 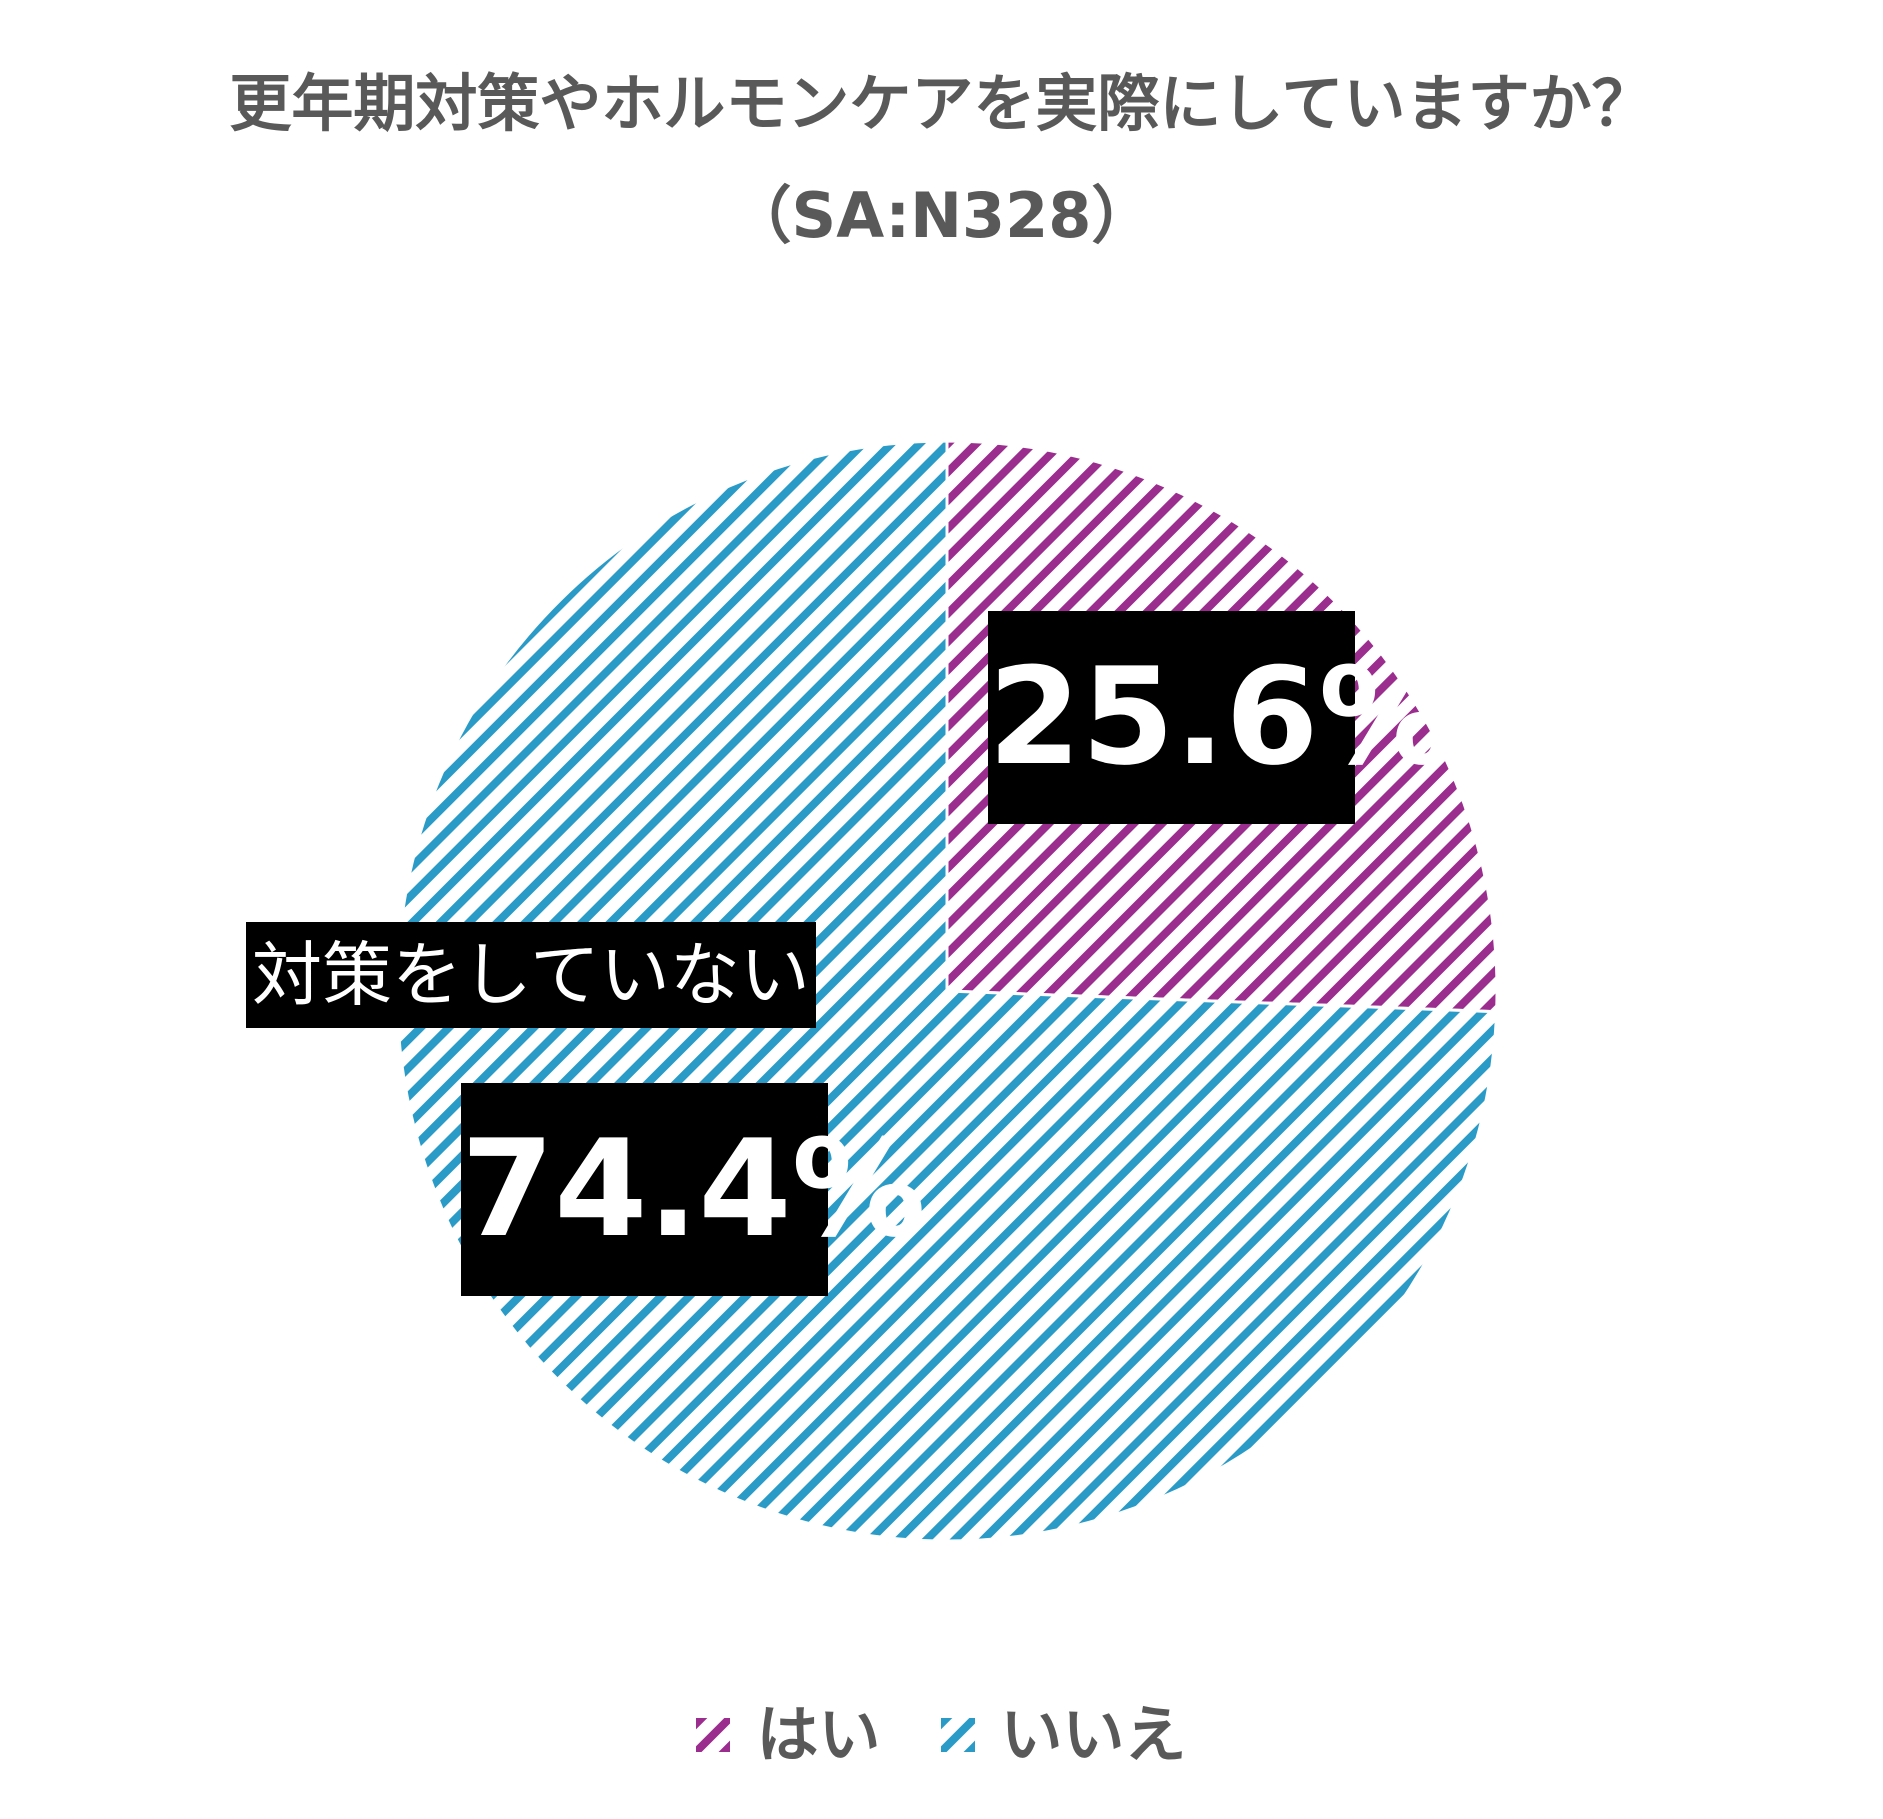 I want to click on legend-swatch-hai, so click(x=713, y=1735).